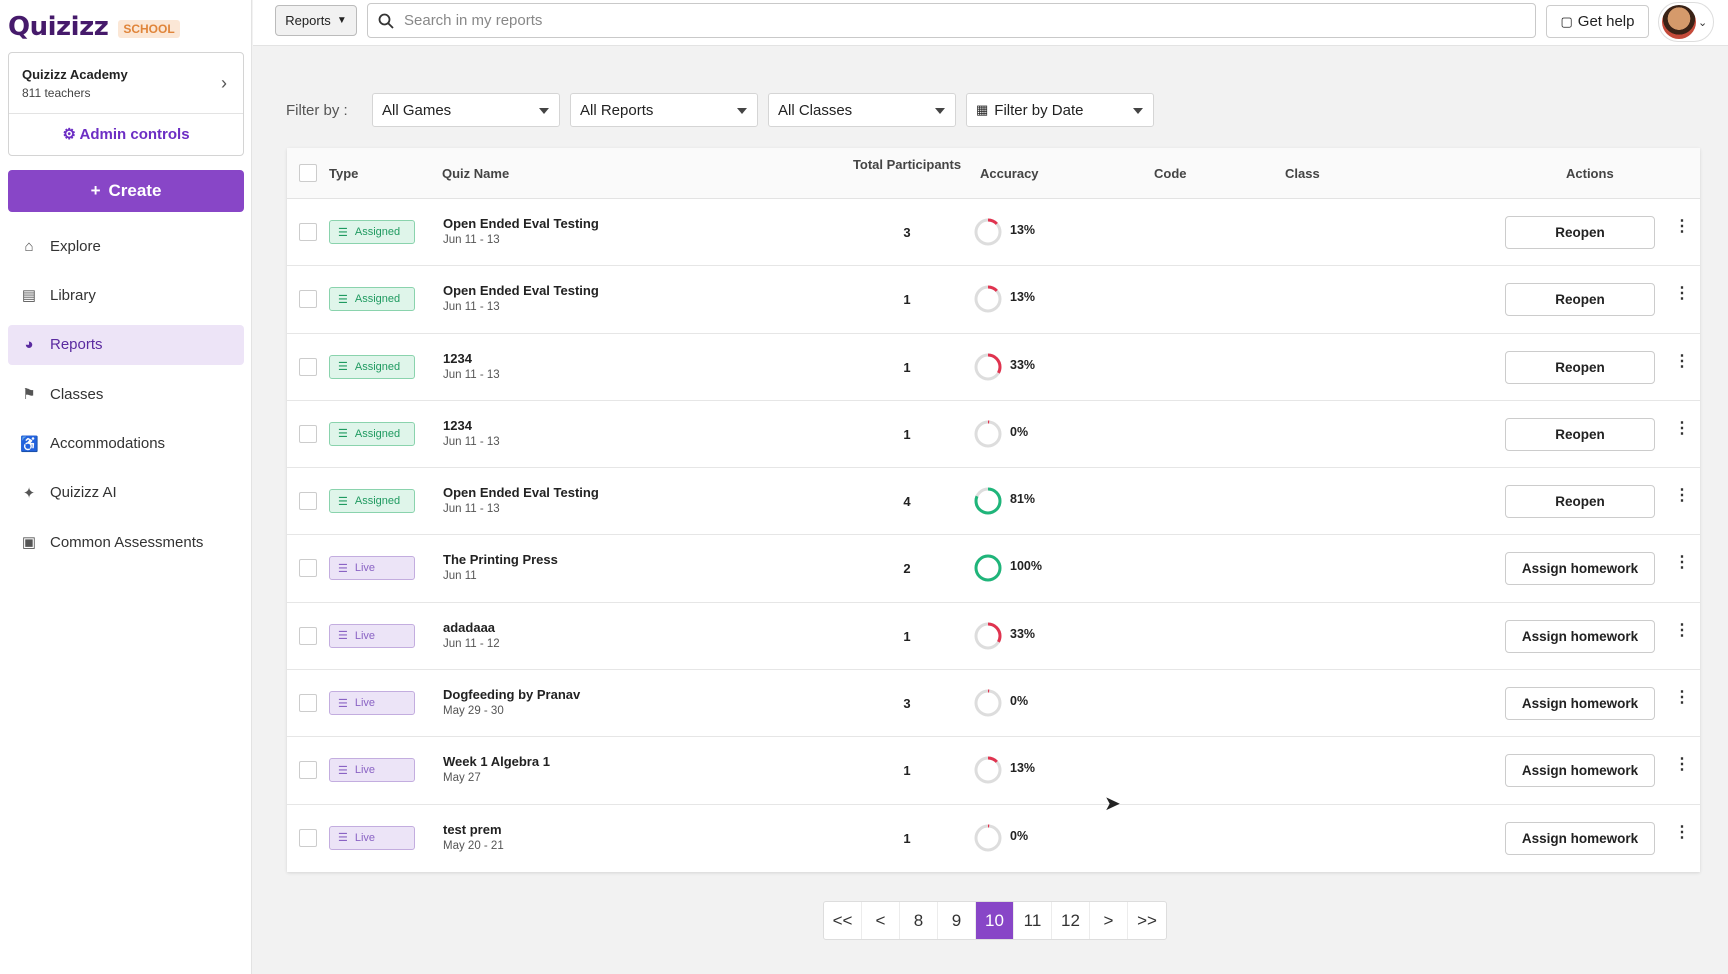 The width and height of the screenshot is (1728, 974). Describe the element at coordinates (76, 345) in the screenshot. I see `sidebar-item-label: Reports` at that location.